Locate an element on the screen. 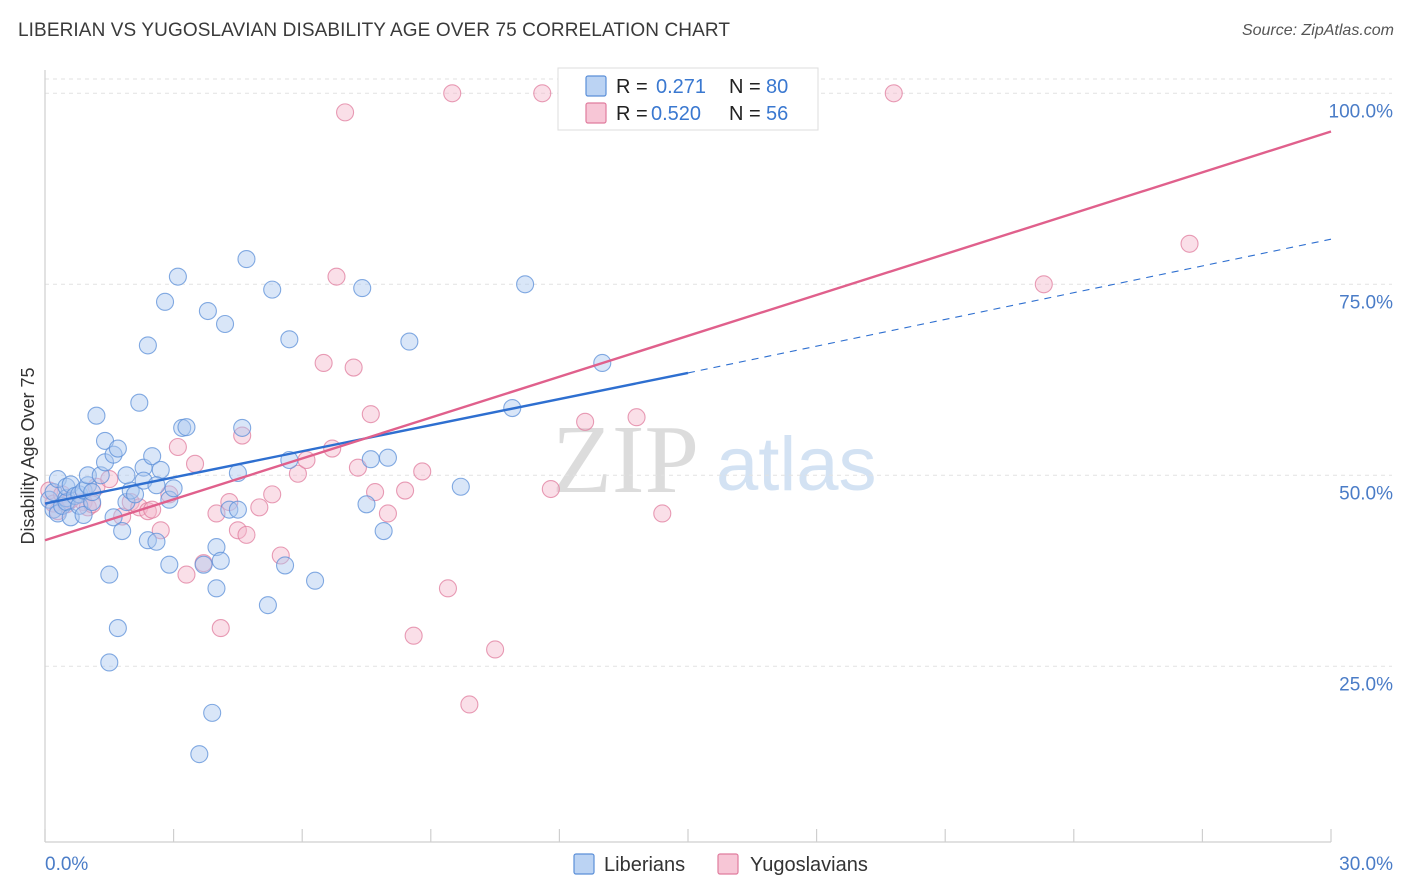 The height and width of the screenshot is (892, 1406). yugoslavians-bottom-swatch is located at coordinates (728, 864).